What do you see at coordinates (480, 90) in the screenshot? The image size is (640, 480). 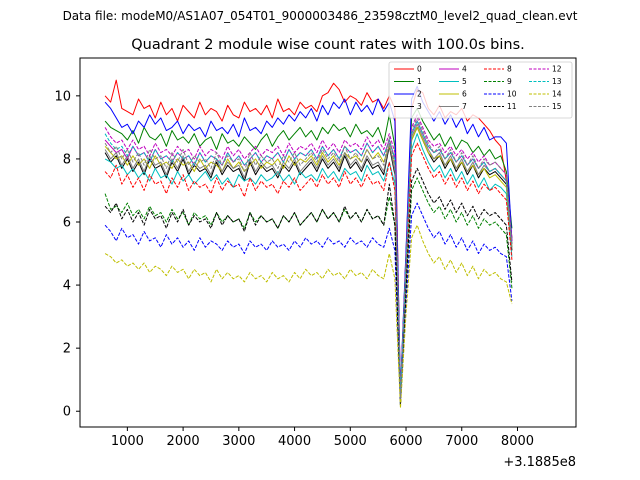 I see `legend-box` at bounding box center [480, 90].